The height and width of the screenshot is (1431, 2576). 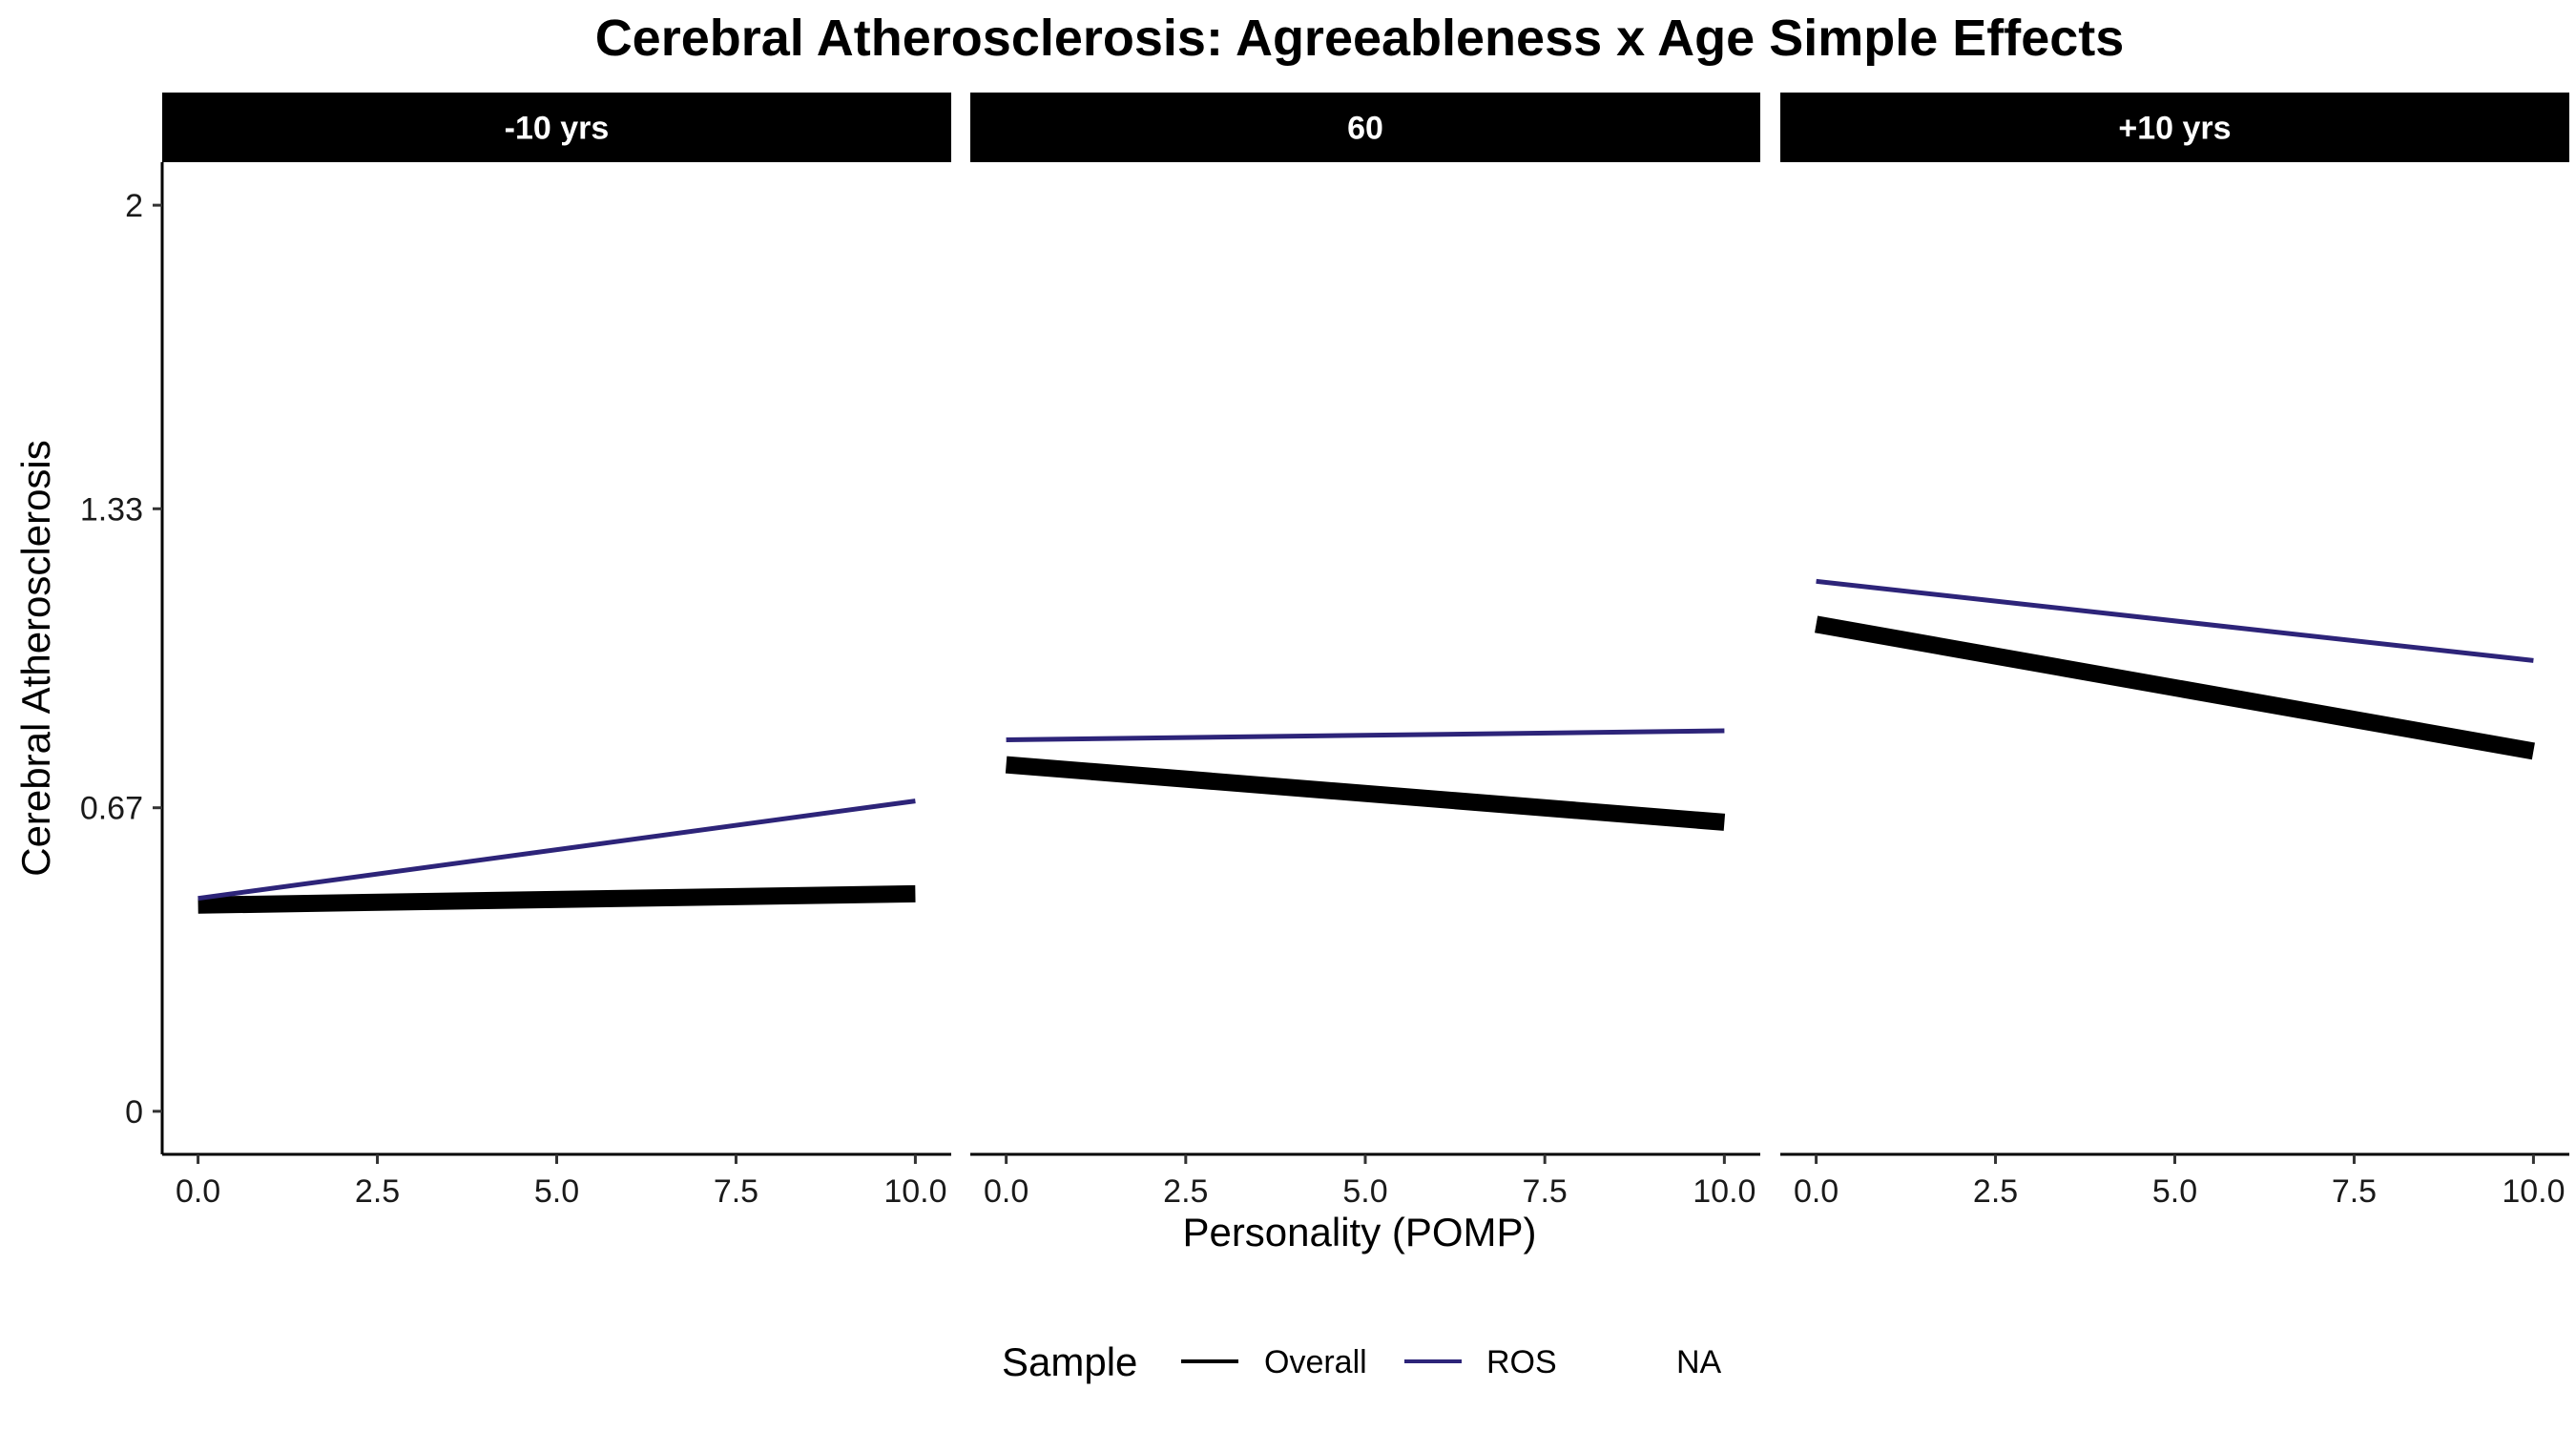 I want to click on y-axis-title: Cerebral Atherosclerosis, so click(x=35, y=658).